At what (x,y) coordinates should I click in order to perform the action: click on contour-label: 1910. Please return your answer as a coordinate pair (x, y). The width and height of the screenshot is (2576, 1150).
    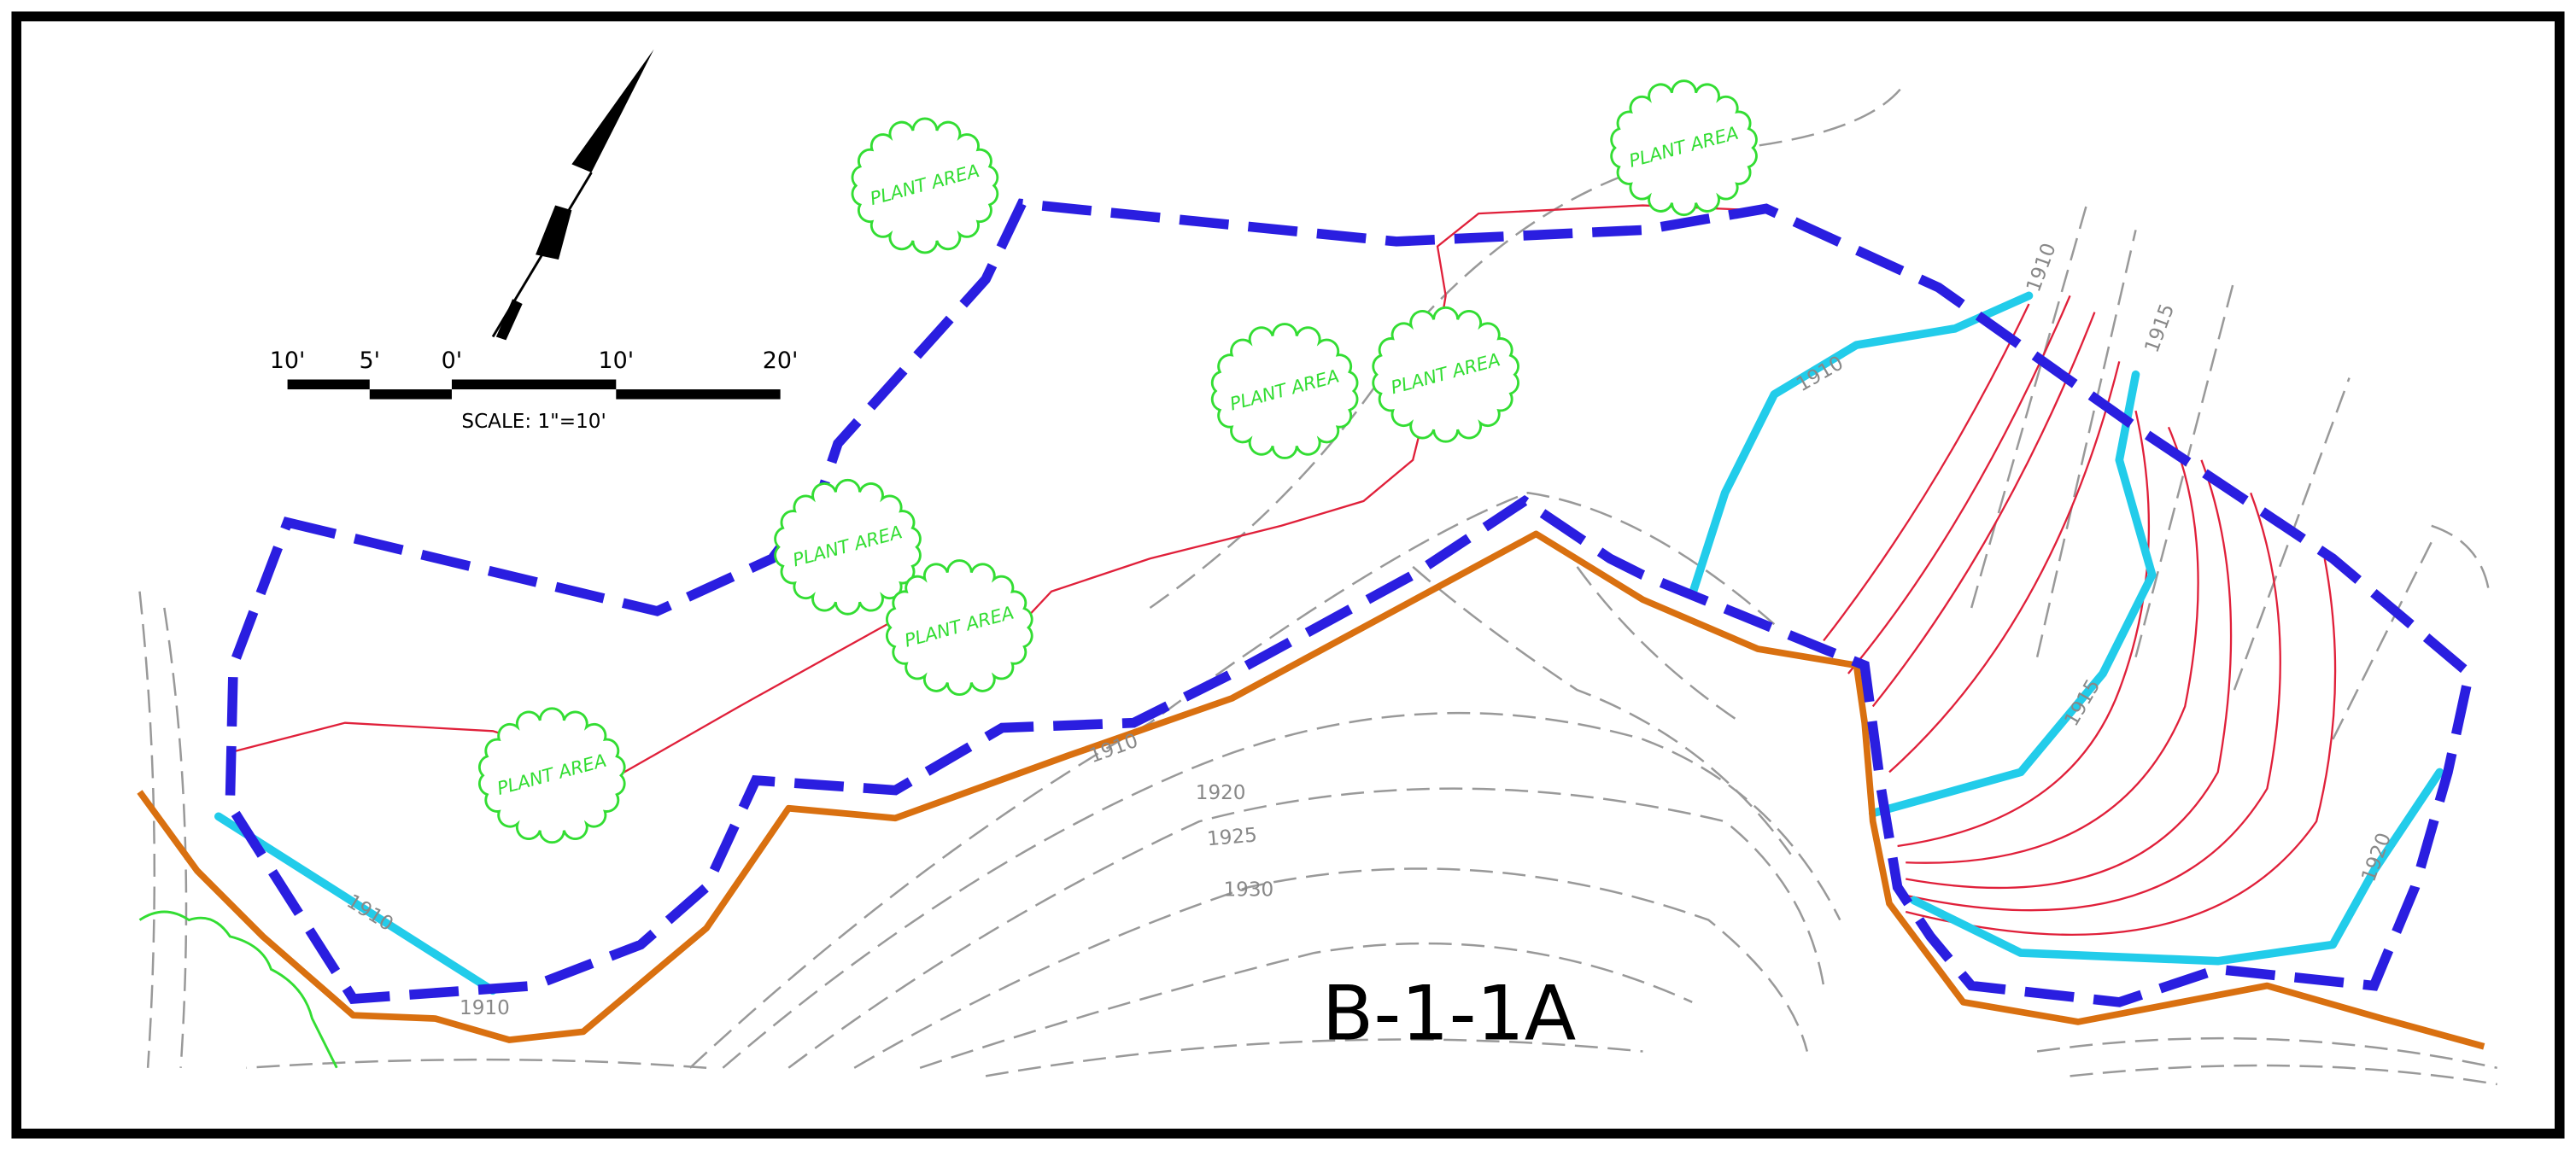
    Looking at the image, I should click on (485, 1008).